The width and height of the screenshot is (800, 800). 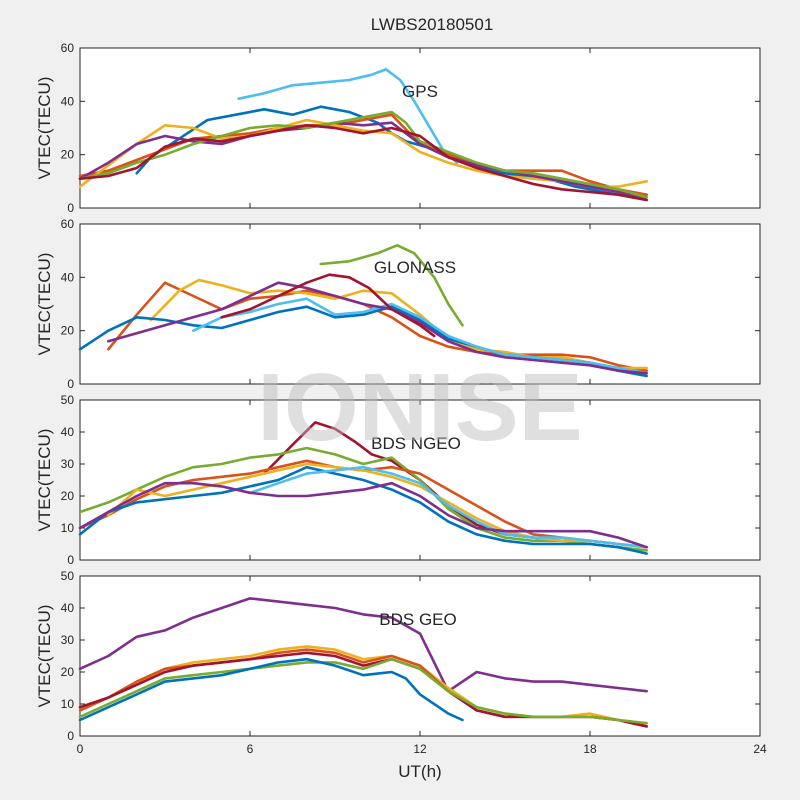 What do you see at coordinates (250, 749) in the screenshot?
I see `x-tick-label: 6` at bounding box center [250, 749].